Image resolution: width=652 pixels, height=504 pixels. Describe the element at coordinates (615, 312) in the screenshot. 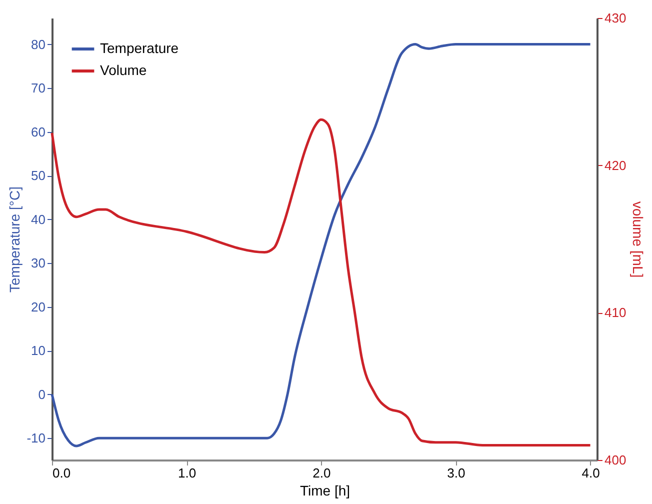

I see `y2-tick-label: 410` at that location.